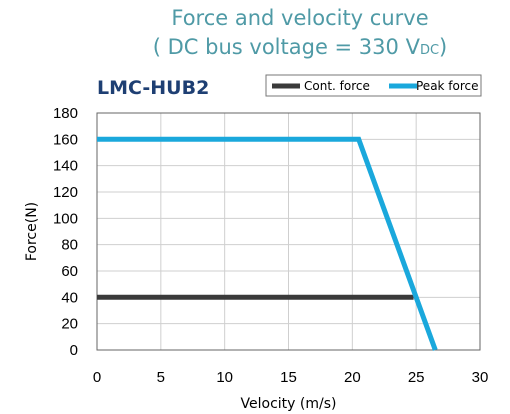  I want to click on x-tick-label: 30, so click(480, 377).